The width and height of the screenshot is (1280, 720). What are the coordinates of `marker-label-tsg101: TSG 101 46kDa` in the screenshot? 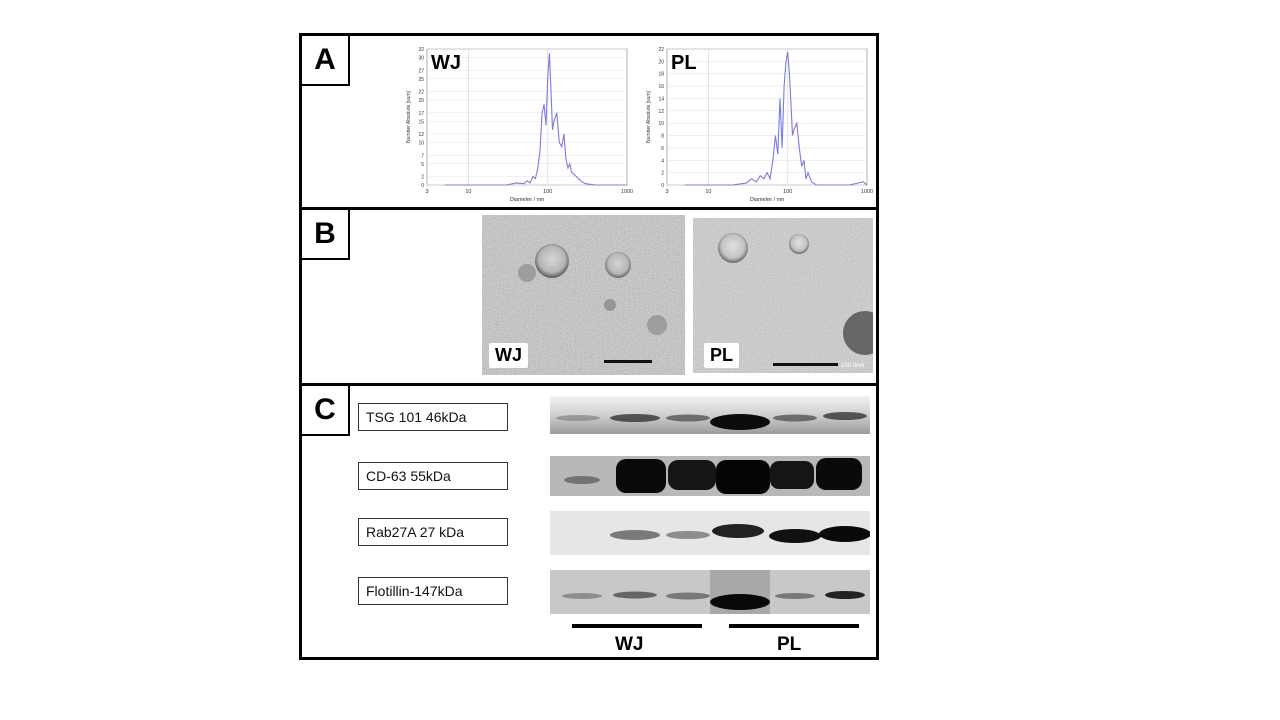 It's located at (433, 417).